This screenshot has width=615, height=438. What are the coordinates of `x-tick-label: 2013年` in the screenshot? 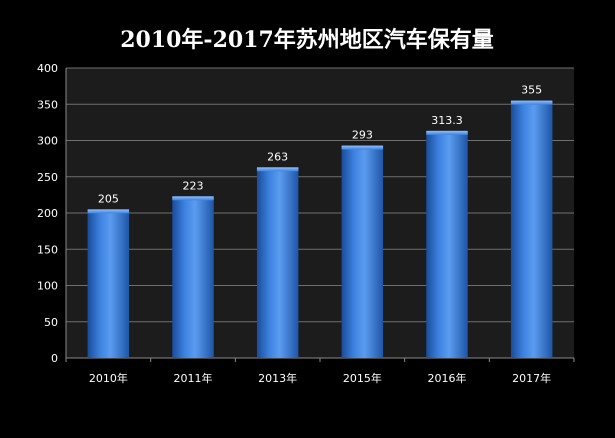 It's located at (277, 378).